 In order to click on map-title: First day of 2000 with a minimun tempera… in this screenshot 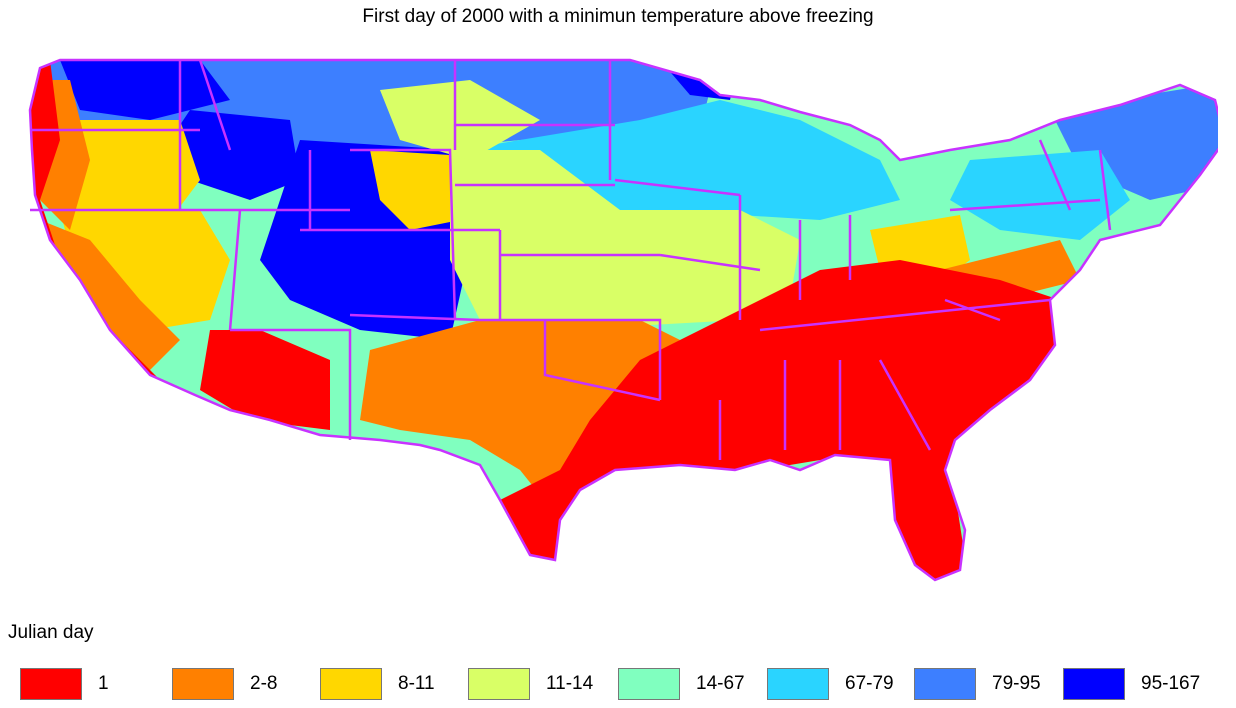, I will do `click(618, 16)`.